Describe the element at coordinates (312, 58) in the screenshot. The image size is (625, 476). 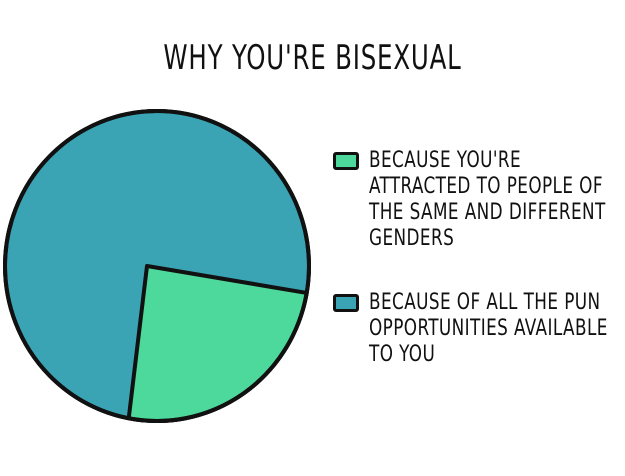
I see `chart-title: WHY YOU'RE BISEXUAL` at that location.